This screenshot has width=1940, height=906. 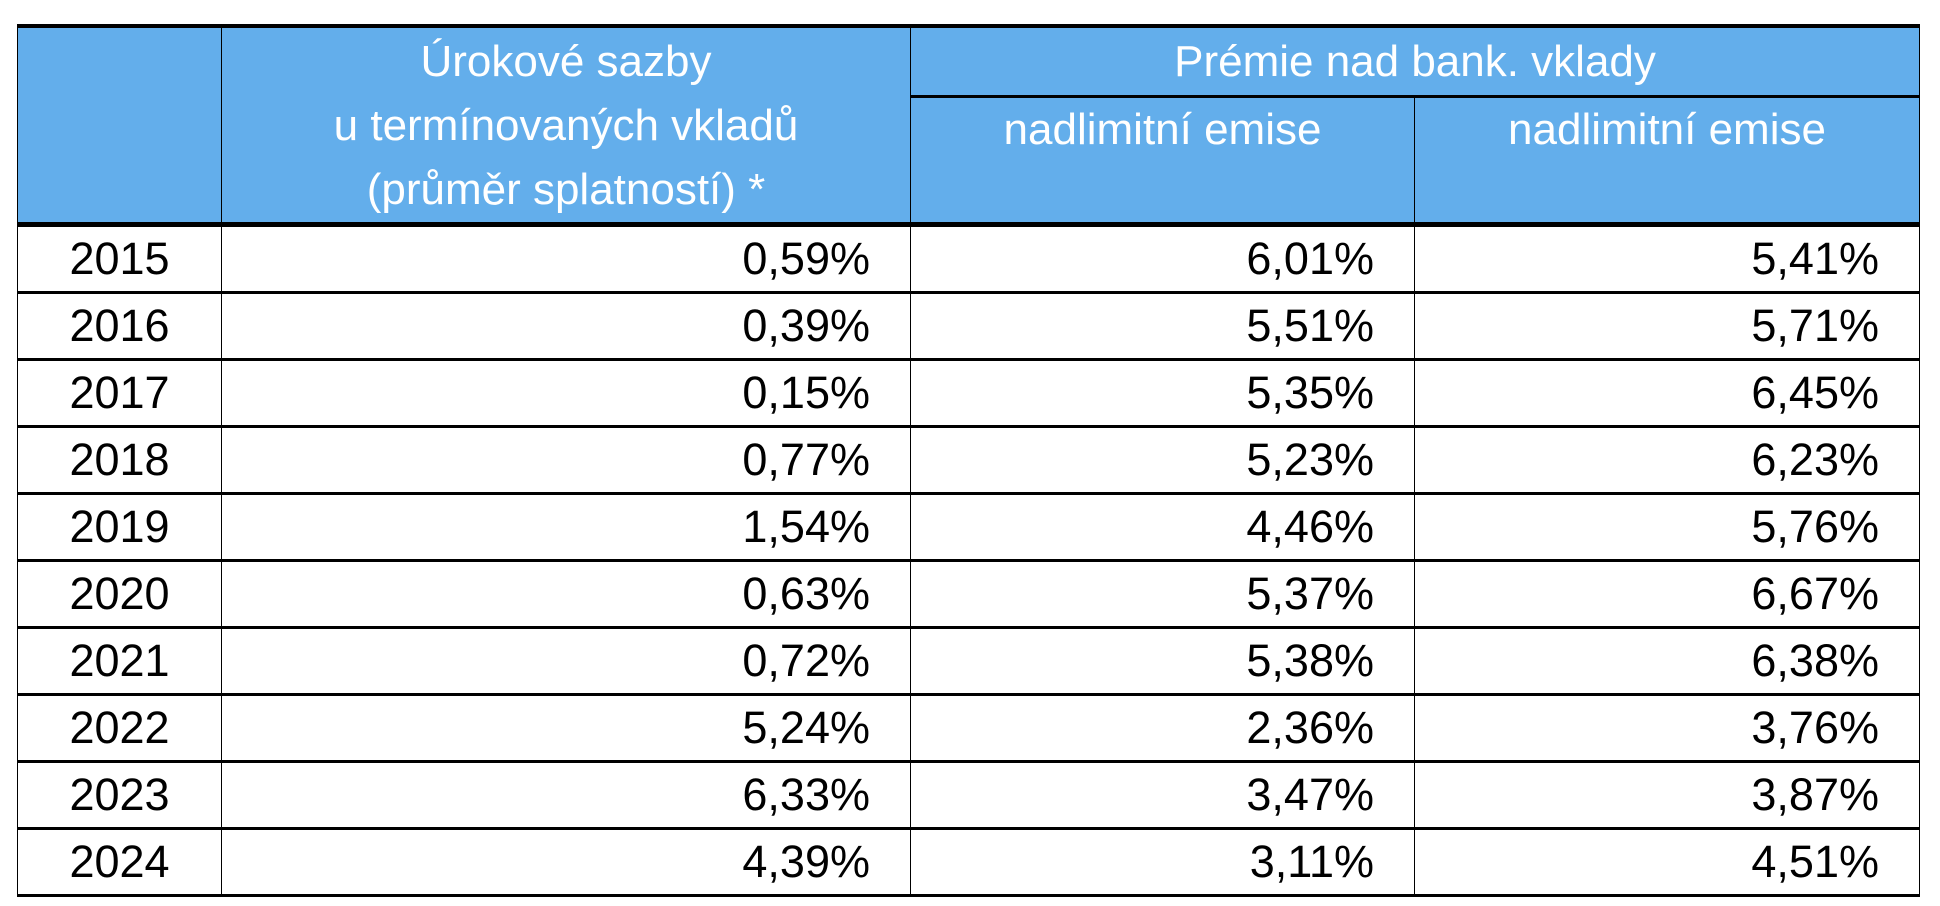 I want to click on year-cell: 2019, so click(x=119, y=527).